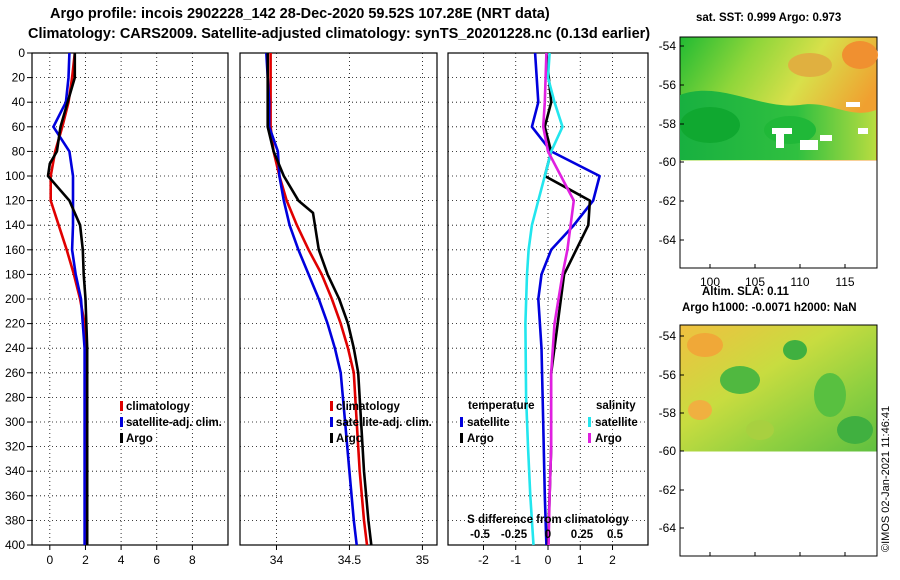 Image resolution: width=900 pixels, height=580 pixels. I want to click on lower-tick-label: 0.5, so click(615, 535).